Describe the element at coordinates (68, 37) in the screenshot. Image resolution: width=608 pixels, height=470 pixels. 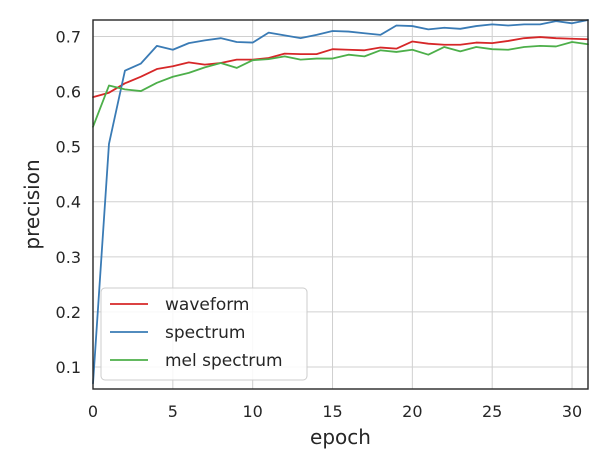
I see `y-tick-label: 0.7` at that location.